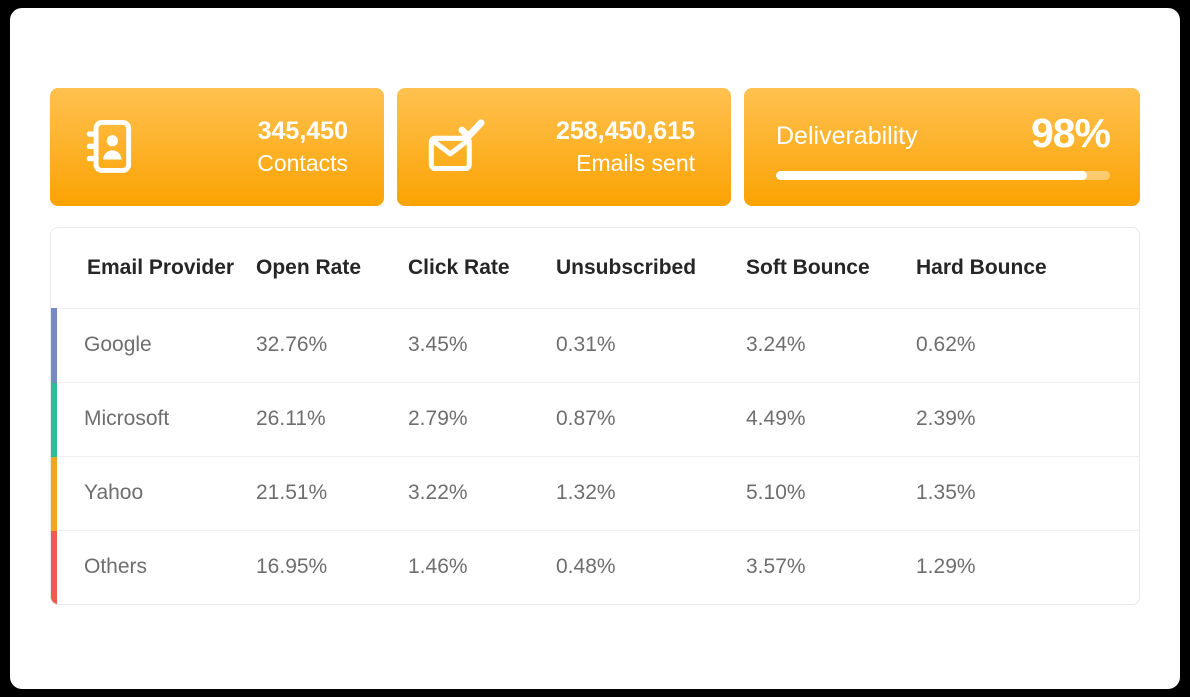  I want to click on soft-bounce-value: 4.49%, so click(831, 418).